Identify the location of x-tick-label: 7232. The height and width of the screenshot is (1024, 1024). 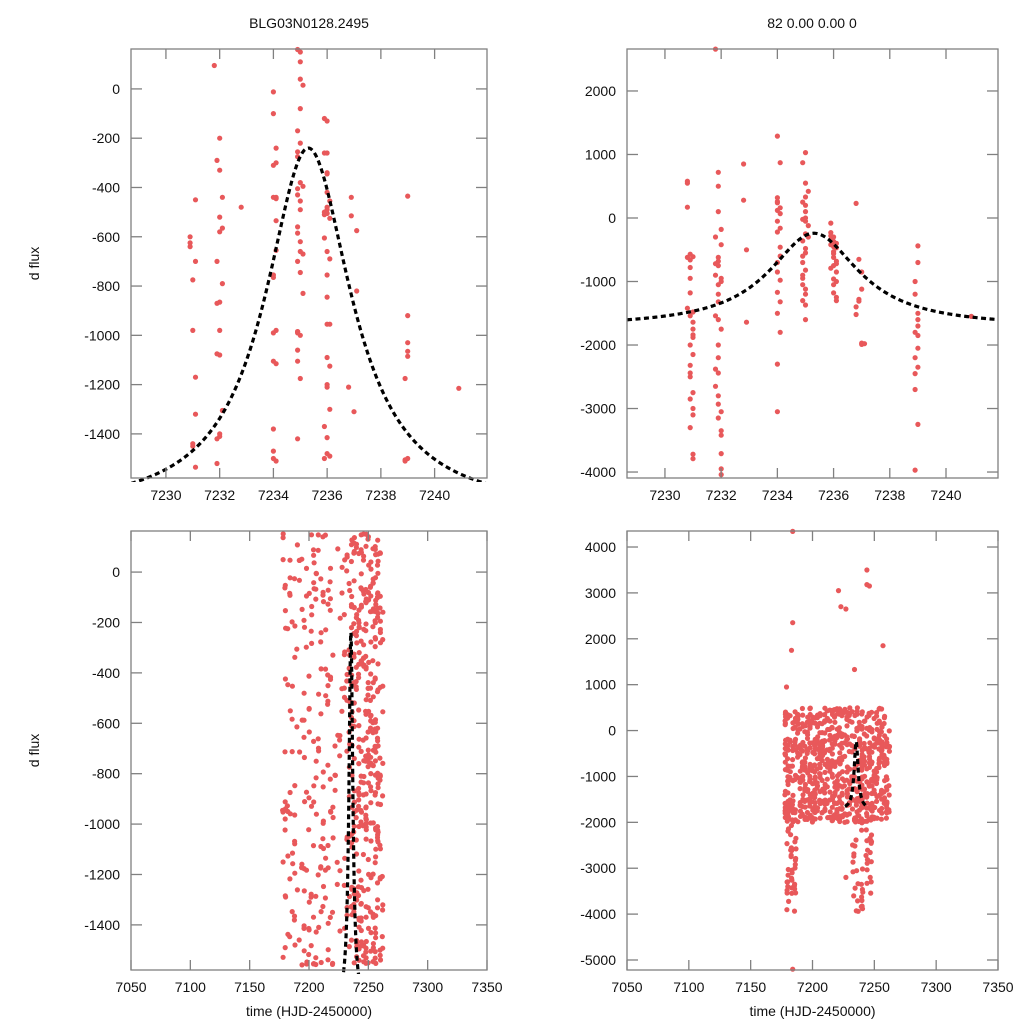
(721, 495).